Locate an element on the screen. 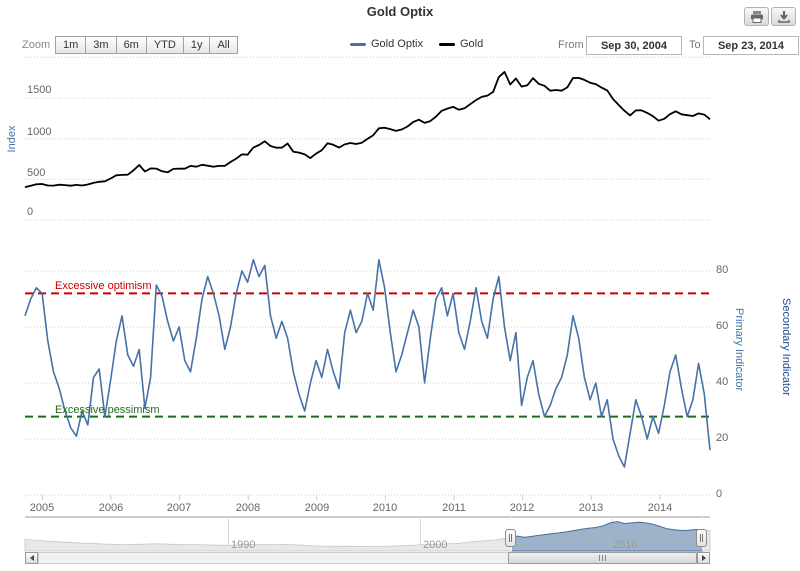  legend-label: Gold Optix is located at coordinates (397, 44).